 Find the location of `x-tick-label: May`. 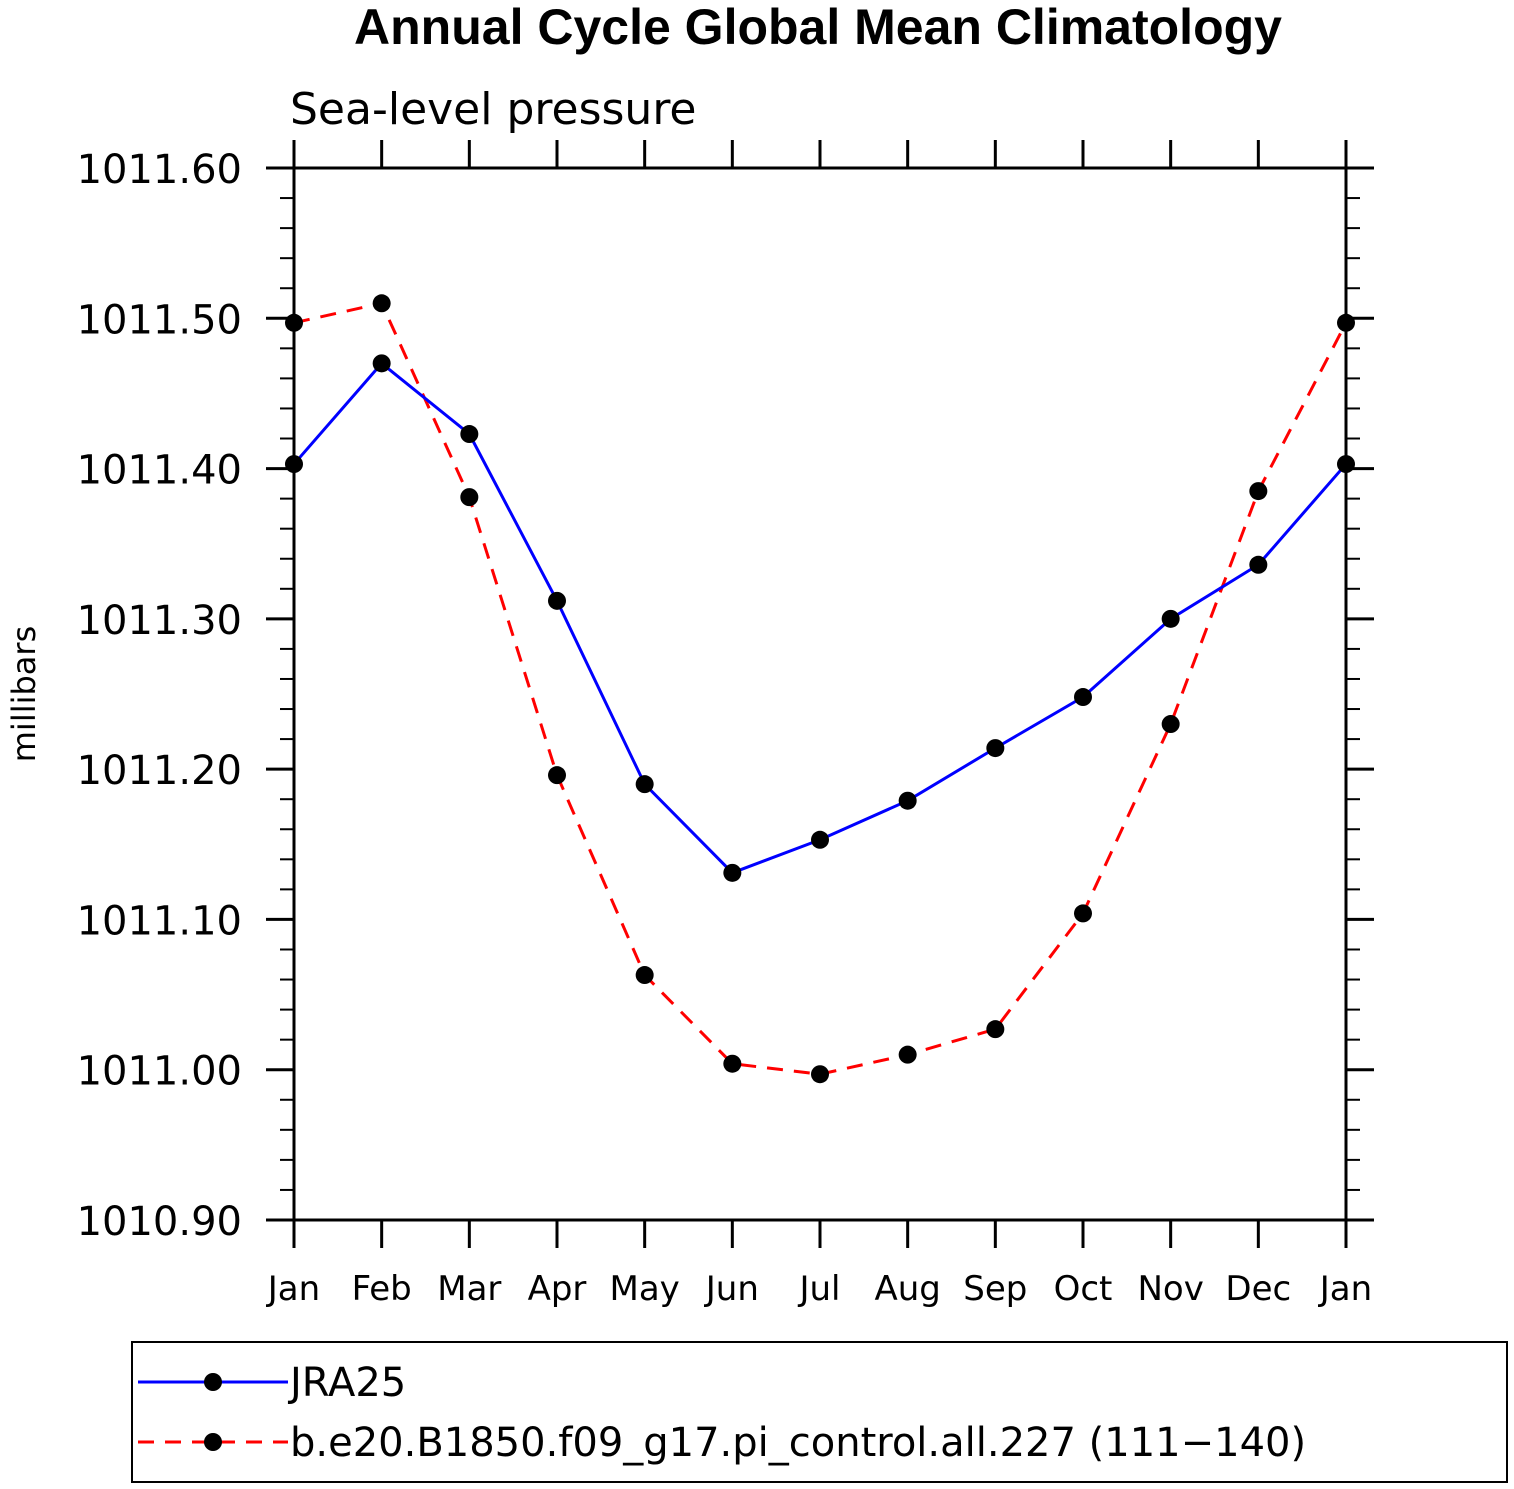

x-tick-label: May is located at coordinates (645, 1289).